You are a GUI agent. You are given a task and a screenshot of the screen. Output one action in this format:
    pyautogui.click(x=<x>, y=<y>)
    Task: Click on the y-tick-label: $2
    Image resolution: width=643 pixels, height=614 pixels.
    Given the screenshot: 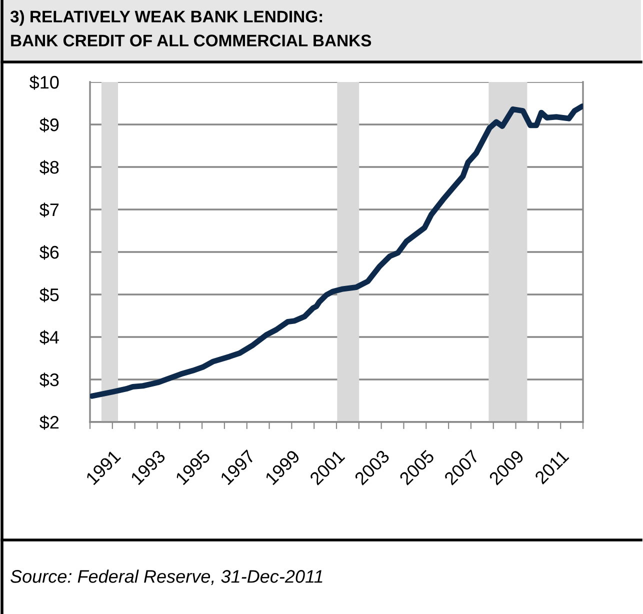 What is the action you would take?
    pyautogui.click(x=49, y=422)
    